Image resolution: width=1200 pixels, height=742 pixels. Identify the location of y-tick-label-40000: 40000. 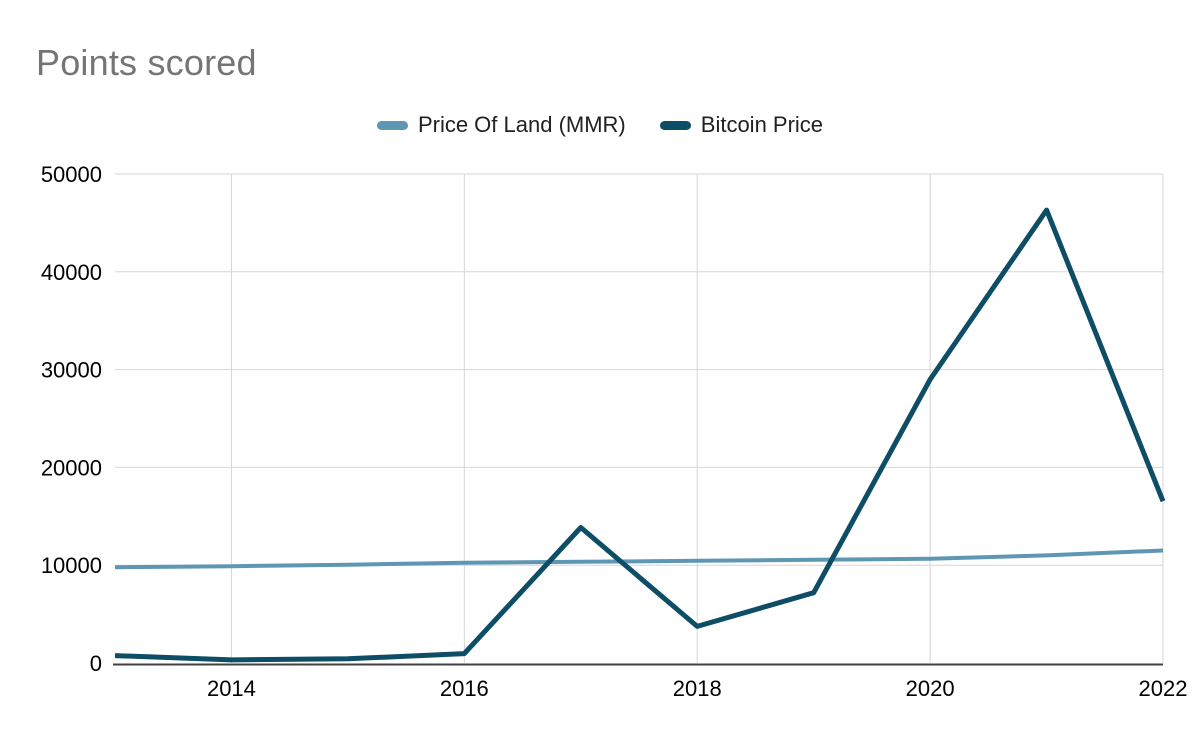
(71, 272).